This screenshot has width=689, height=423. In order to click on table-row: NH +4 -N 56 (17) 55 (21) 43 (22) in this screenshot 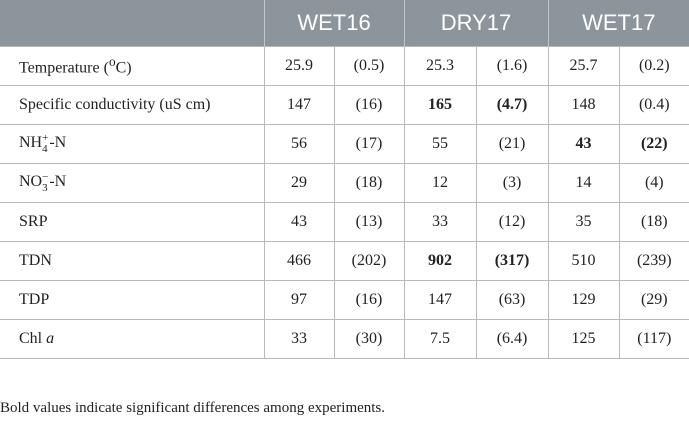, I will do `click(344, 144)`.